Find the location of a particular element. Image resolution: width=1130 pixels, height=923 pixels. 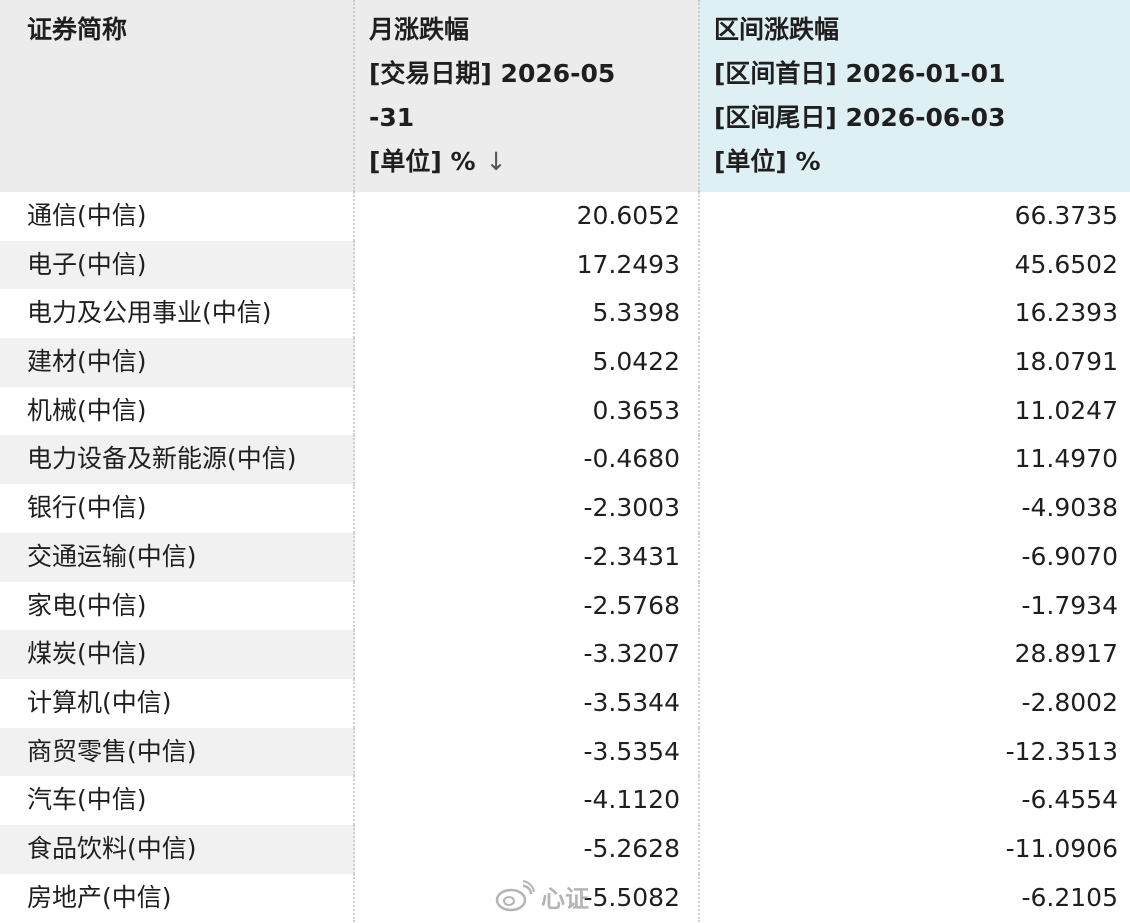

row-range-change-cell: -1.7934 is located at coordinates (1070, 605).